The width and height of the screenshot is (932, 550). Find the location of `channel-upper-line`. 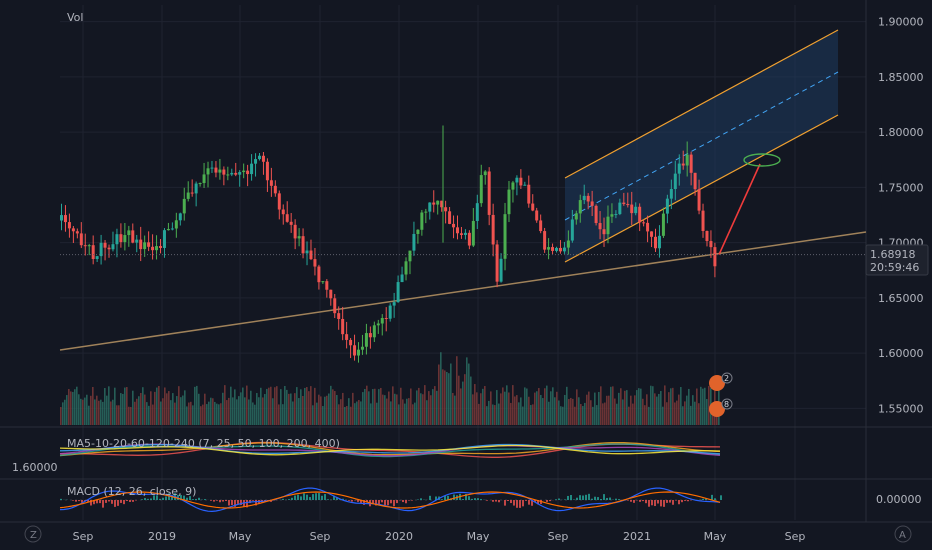

channel-upper-line is located at coordinates (701, 104).